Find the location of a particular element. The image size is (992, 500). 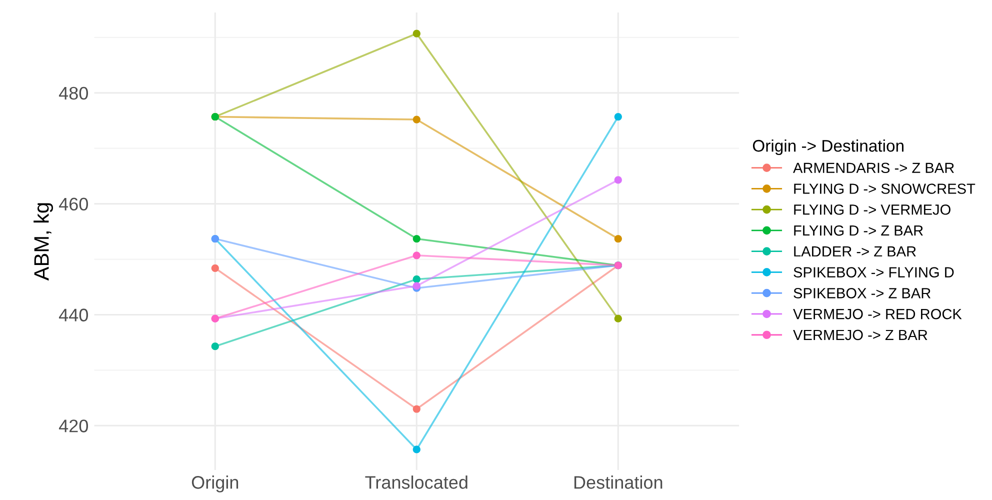

legend-label: LADDER -> Z BAR is located at coordinates (855, 251).